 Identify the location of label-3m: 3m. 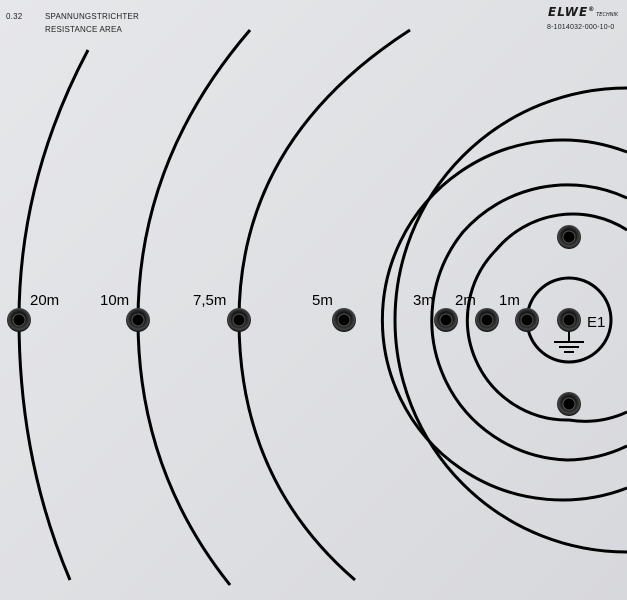
(423, 300).